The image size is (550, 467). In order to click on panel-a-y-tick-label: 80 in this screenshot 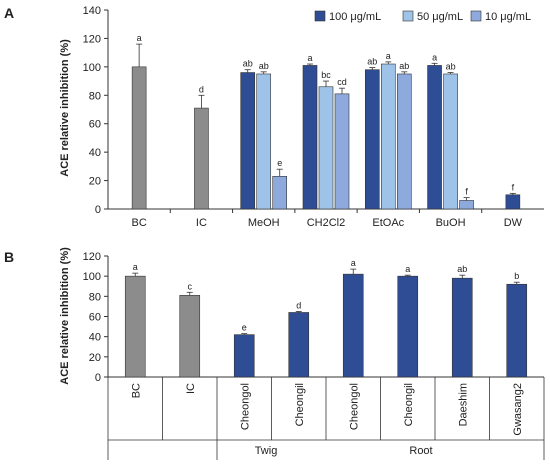, I will do `click(95, 96)`.